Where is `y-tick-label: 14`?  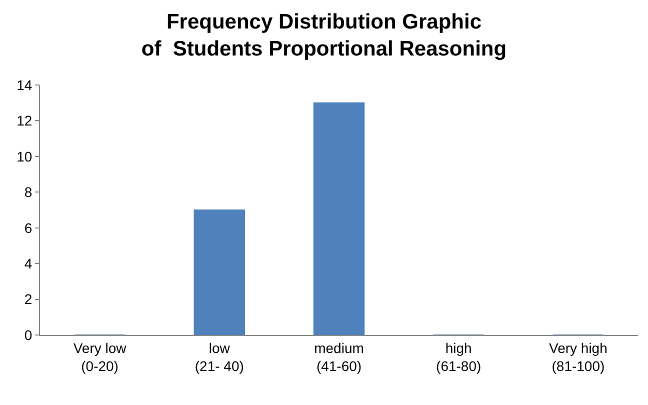
y-tick-label: 14 is located at coordinates (24, 84).